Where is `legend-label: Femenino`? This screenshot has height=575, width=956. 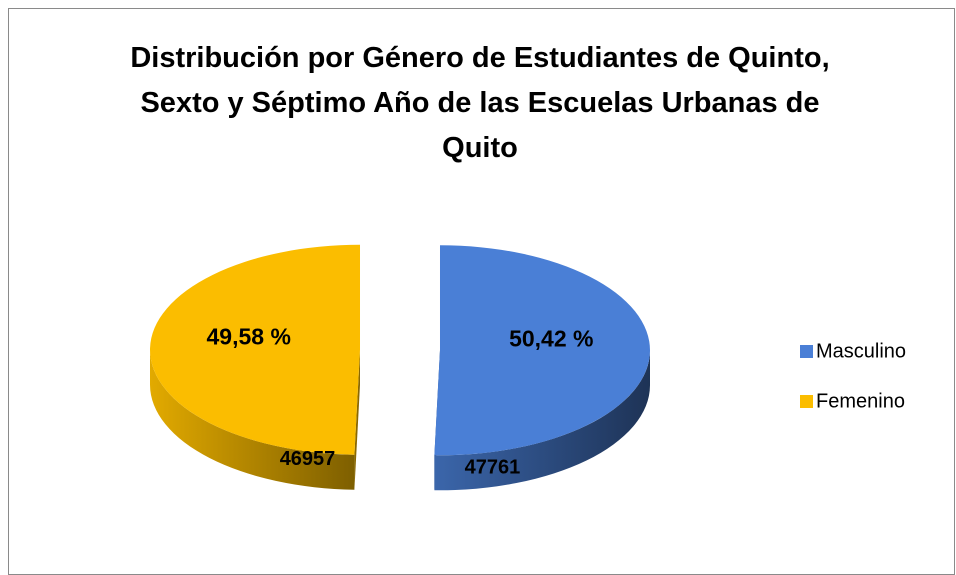
legend-label: Femenino is located at coordinates (860, 401).